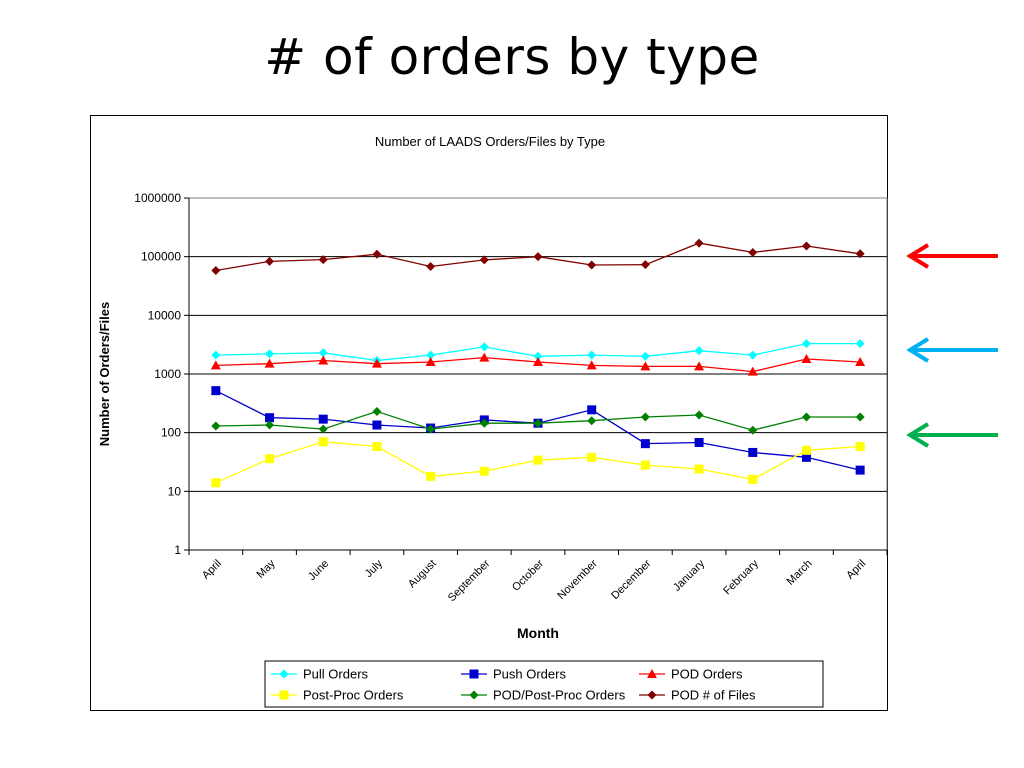 Image resolution: width=1024 pixels, height=768 pixels. What do you see at coordinates (713, 695) in the screenshot?
I see `legend-label: POD # of Files` at bounding box center [713, 695].